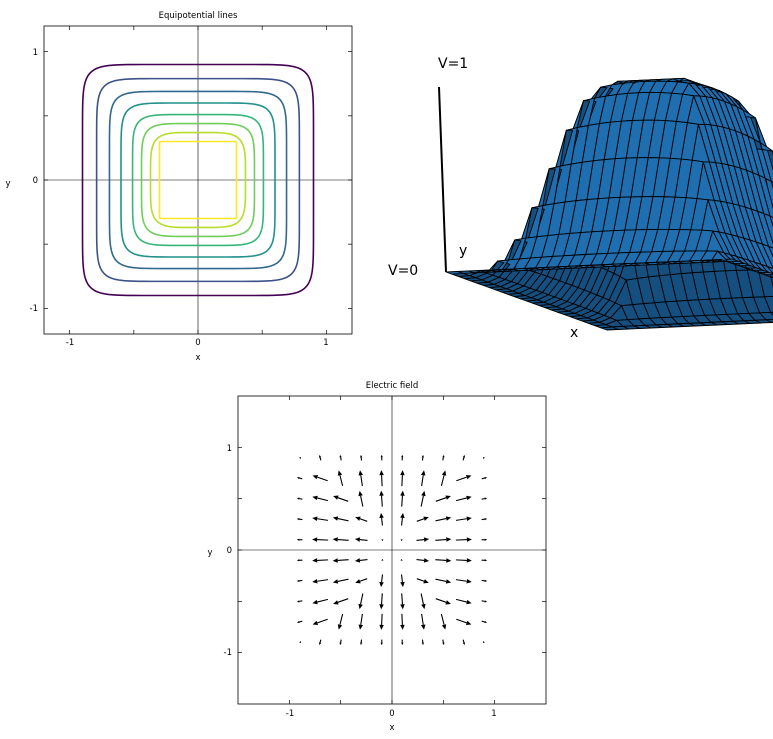 Image resolution: width=773 pixels, height=739 pixels. What do you see at coordinates (391, 714) in the screenshot?
I see `electric-field-xtick-label: 0` at bounding box center [391, 714].